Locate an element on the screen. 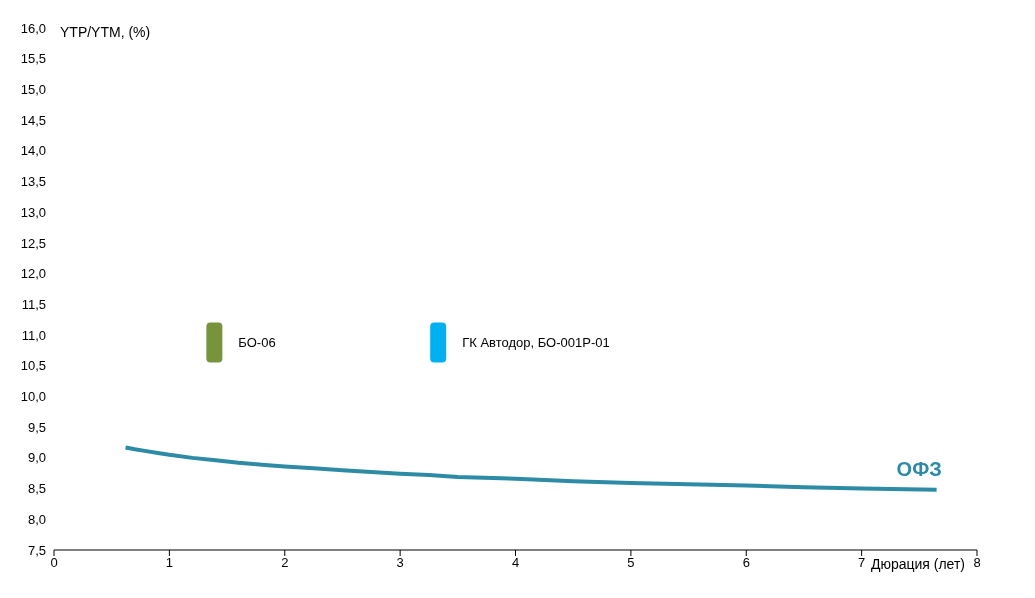 This screenshot has height=598, width=1035. y-tick-label: 13,5 is located at coordinates (33, 182).